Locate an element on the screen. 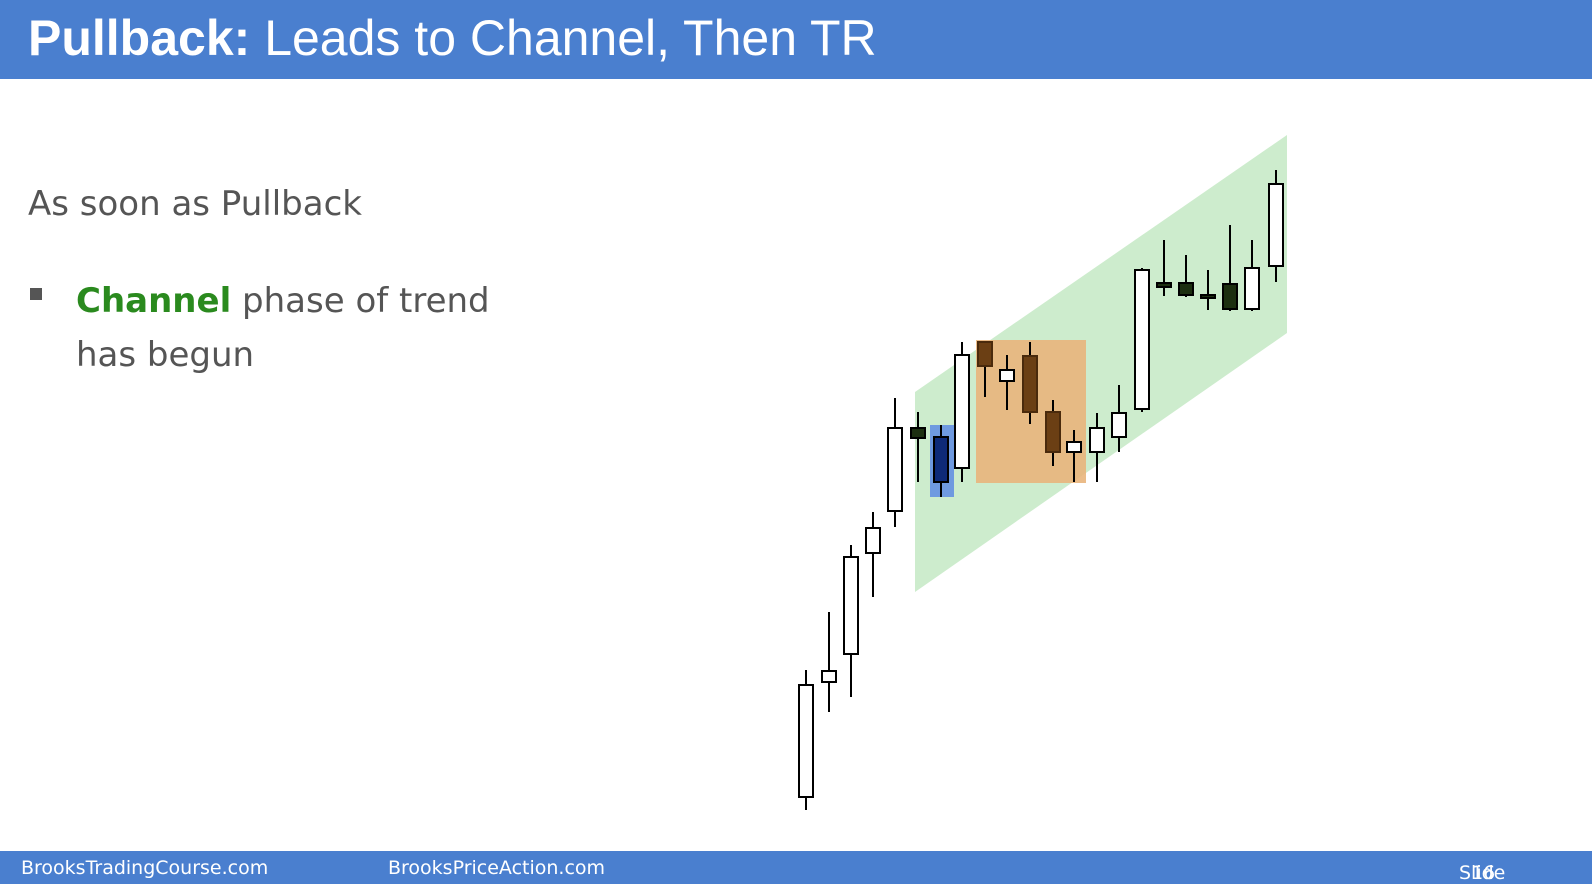 This screenshot has height=885, width=1592. slide-title: Pullback: Leads to Channel, Then TR is located at coordinates (452, 38).